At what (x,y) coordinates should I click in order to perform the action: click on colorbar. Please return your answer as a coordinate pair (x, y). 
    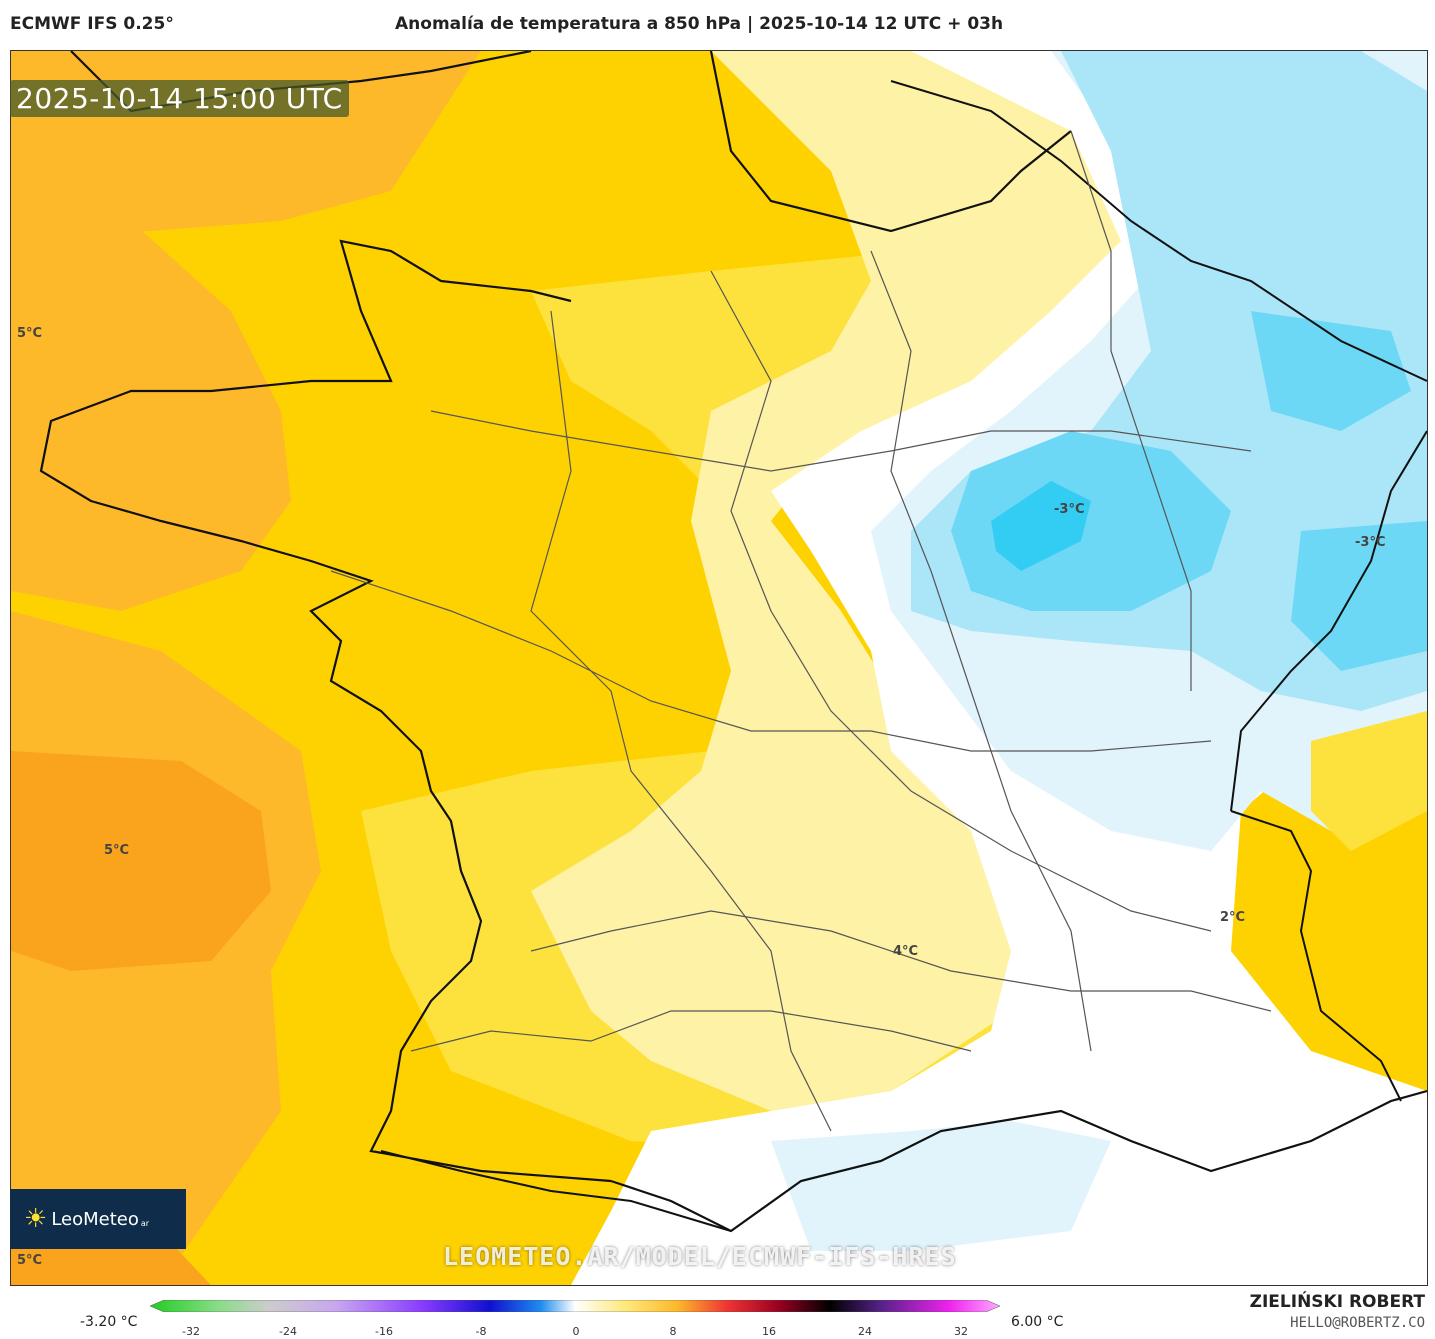
    Looking at the image, I should click on (575, 1306).